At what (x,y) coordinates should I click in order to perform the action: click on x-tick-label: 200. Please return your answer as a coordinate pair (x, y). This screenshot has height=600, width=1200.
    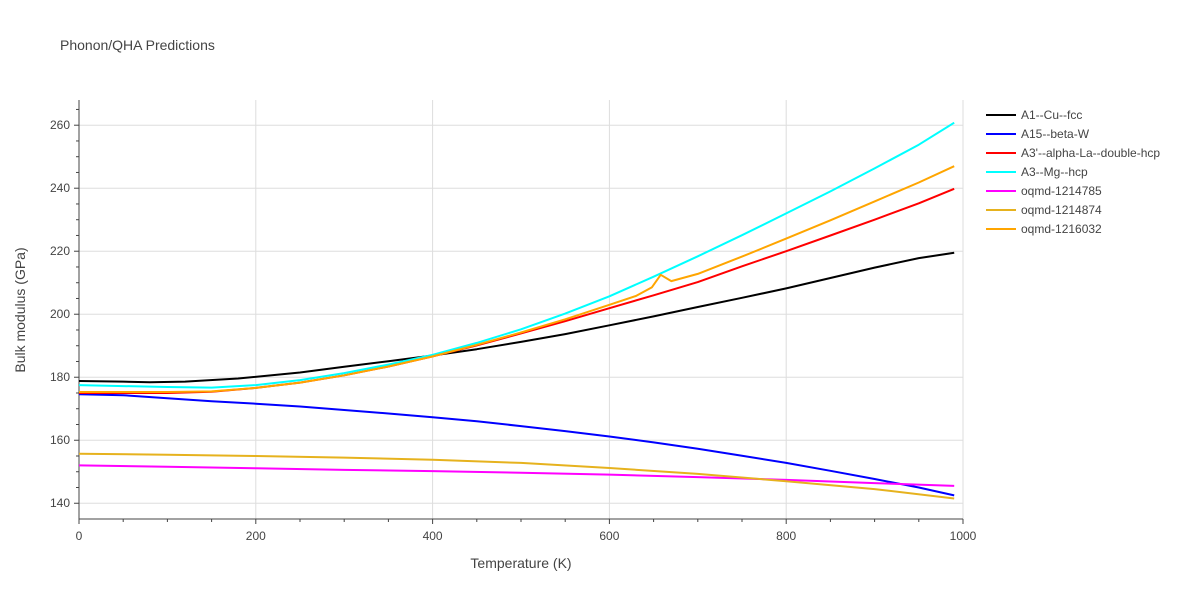
    Looking at the image, I should click on (256, 536).